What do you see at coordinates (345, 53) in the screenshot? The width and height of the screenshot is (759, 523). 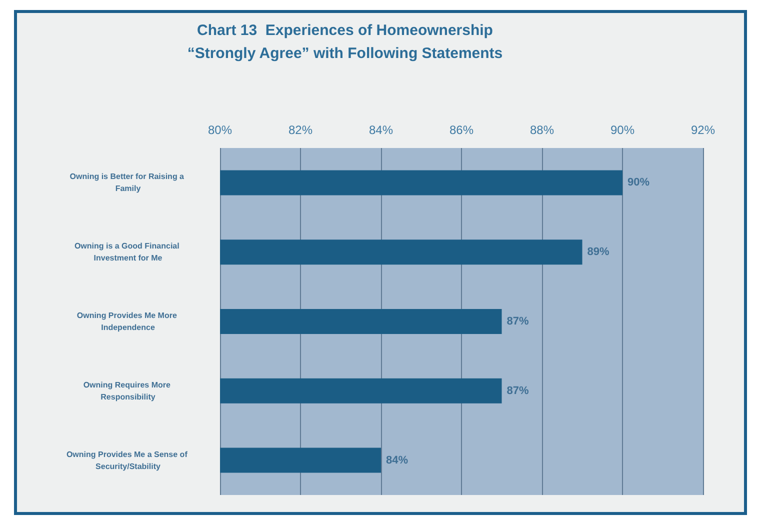 I see `chart-subtitle: “Strongly Agree” with Following Statements` at bounding box center [345, 53].